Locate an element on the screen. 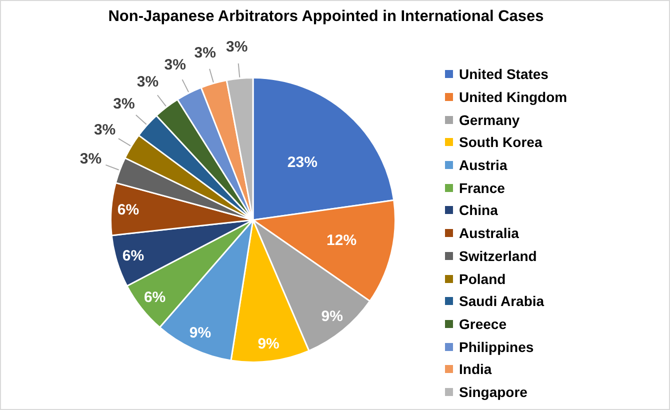 Image resolution: width=670 pixels, height=410 pixels. legend-label: Greece is located at coordinates (482, 324).